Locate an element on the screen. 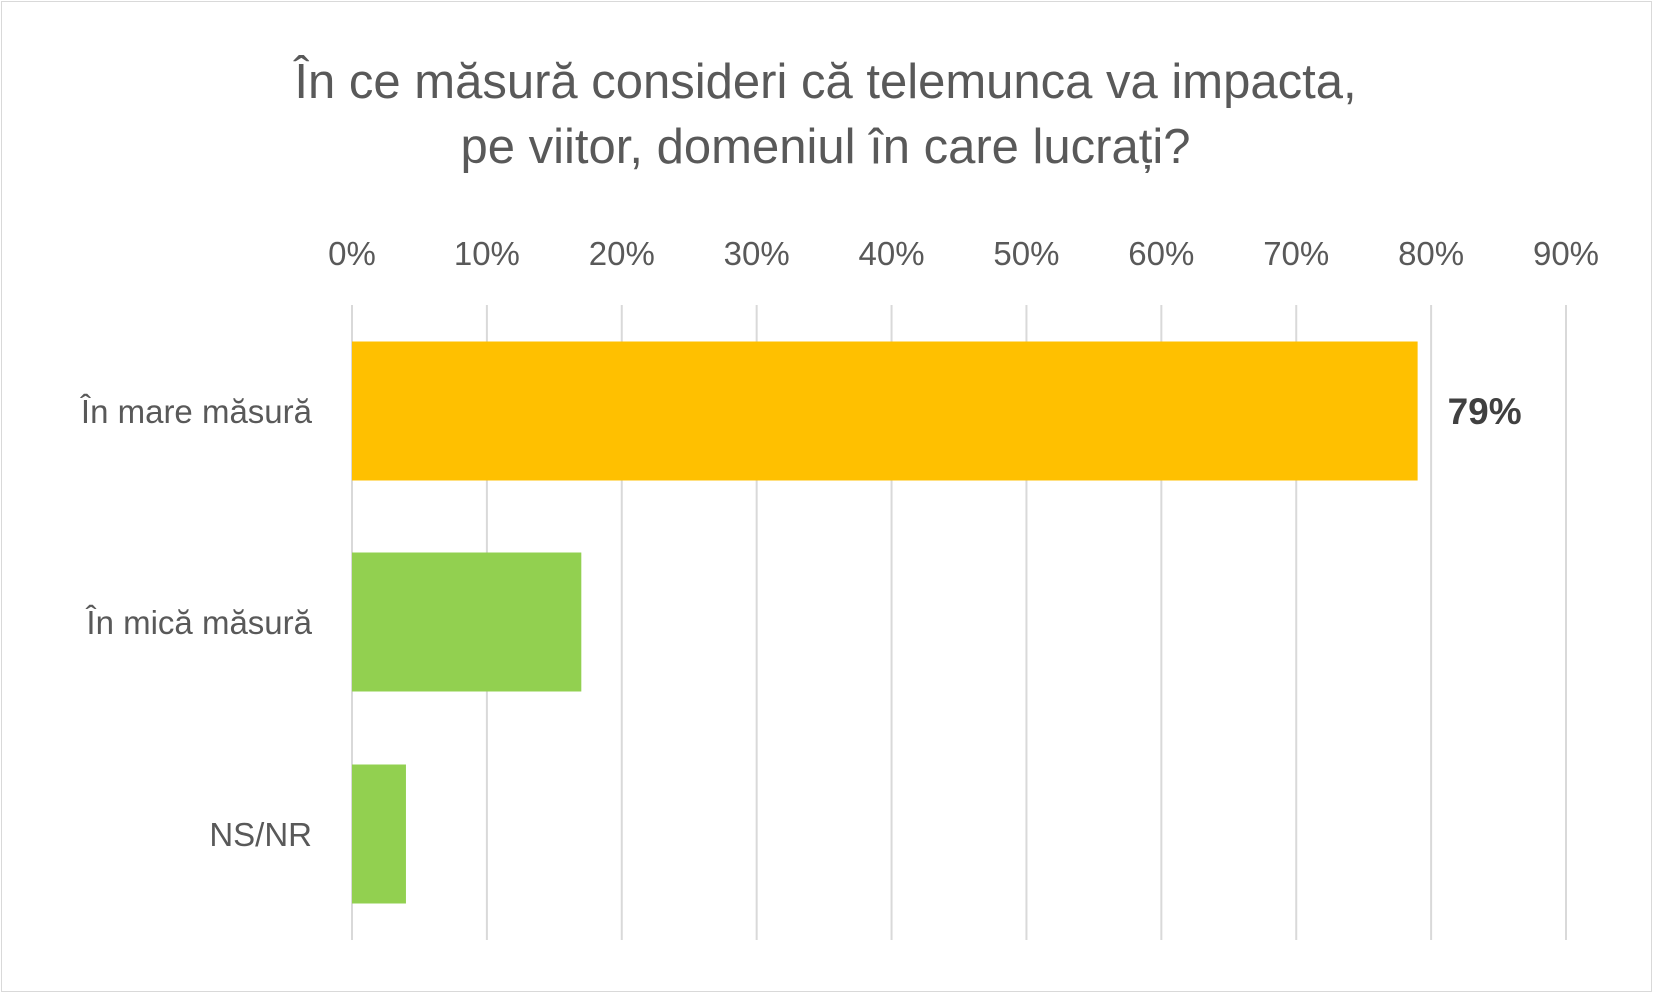  x-tick-label: 40% is located at coordinates (892, 253).